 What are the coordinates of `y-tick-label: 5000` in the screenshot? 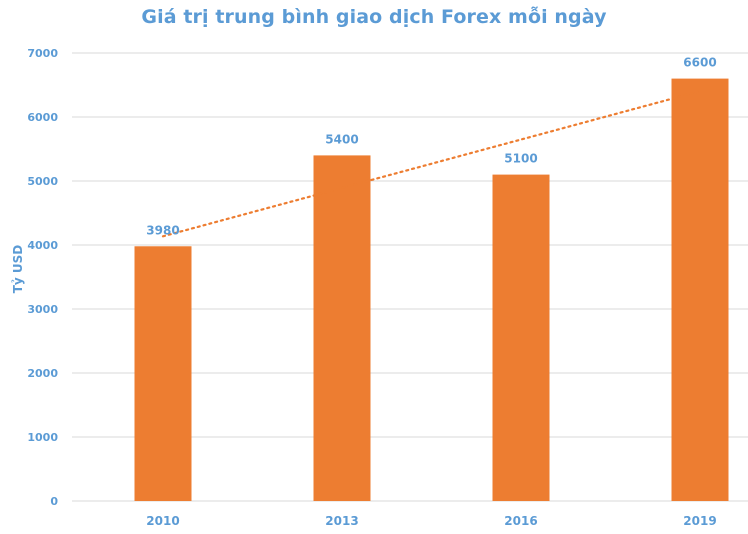 It's located at (42, 181).